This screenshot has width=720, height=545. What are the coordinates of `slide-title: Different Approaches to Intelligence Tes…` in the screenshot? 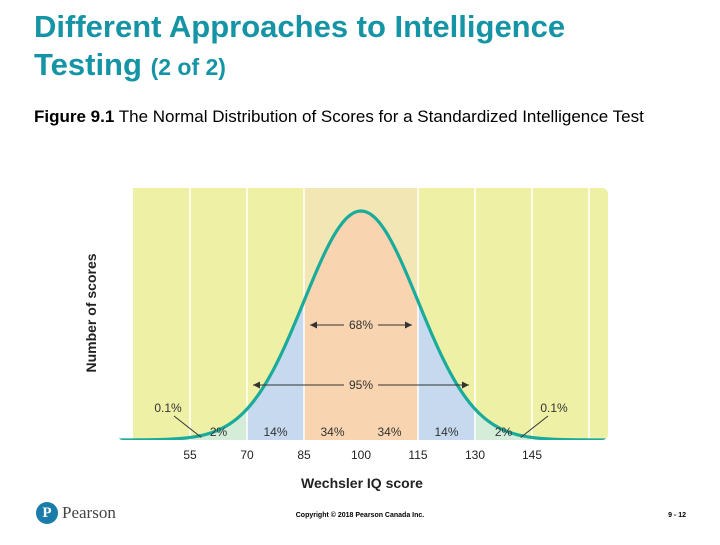 It's located at (364, 47).